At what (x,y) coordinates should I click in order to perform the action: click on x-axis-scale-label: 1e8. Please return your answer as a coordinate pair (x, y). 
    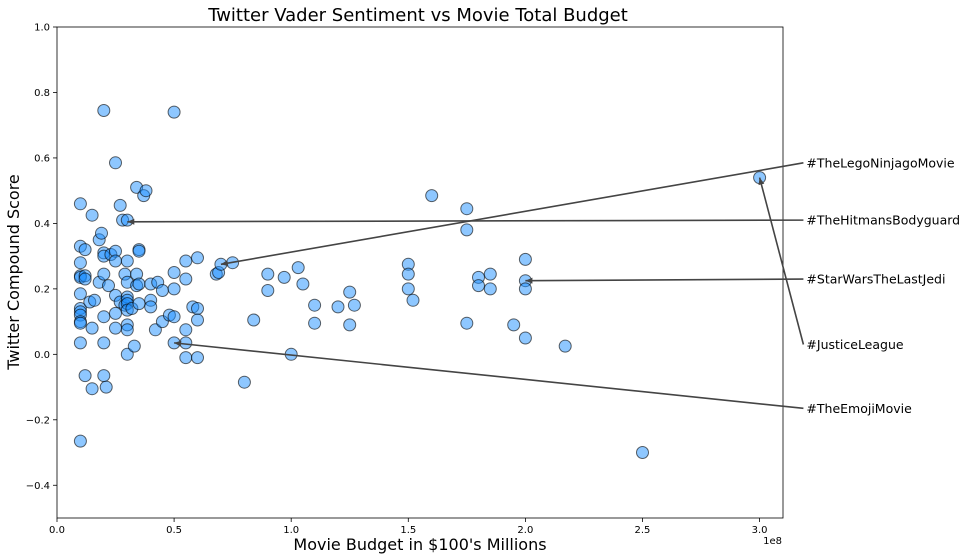
    Looking at the image, I should click on (772, 541).